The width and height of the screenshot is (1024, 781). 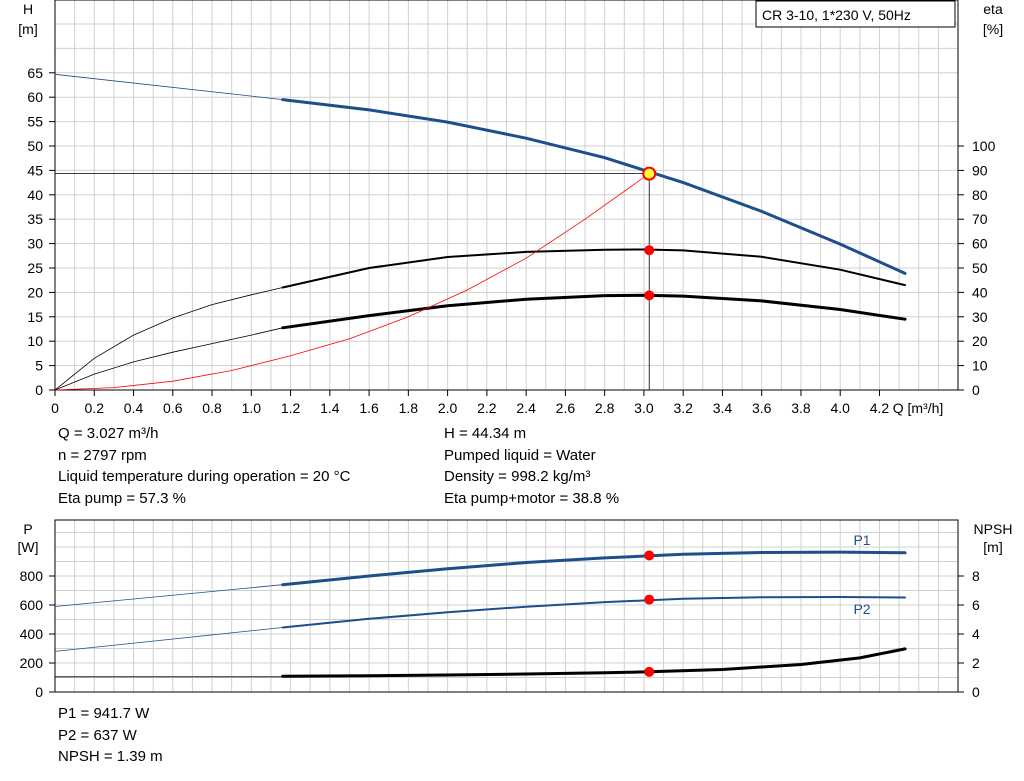 What do you see at coordinates (39, 366) in the screenshot?
I see `qh-left-tick-label: 5` at bounding box center [39, 366].